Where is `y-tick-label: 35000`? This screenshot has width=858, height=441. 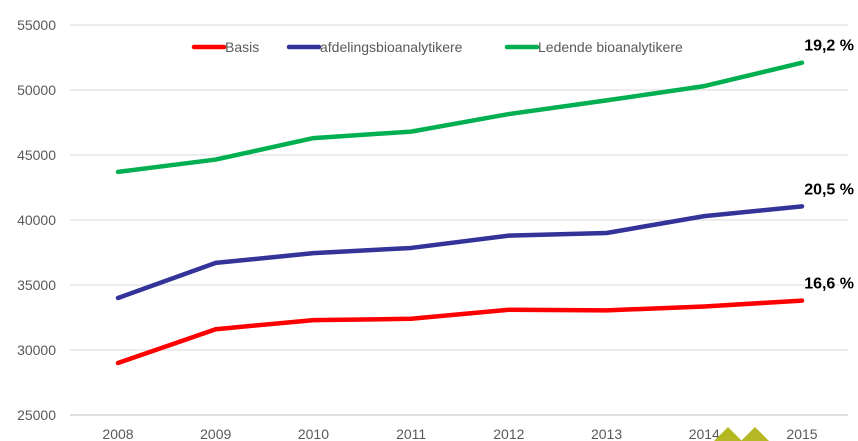 y-tick-label: 35000 is located at coordinates (36, 285).